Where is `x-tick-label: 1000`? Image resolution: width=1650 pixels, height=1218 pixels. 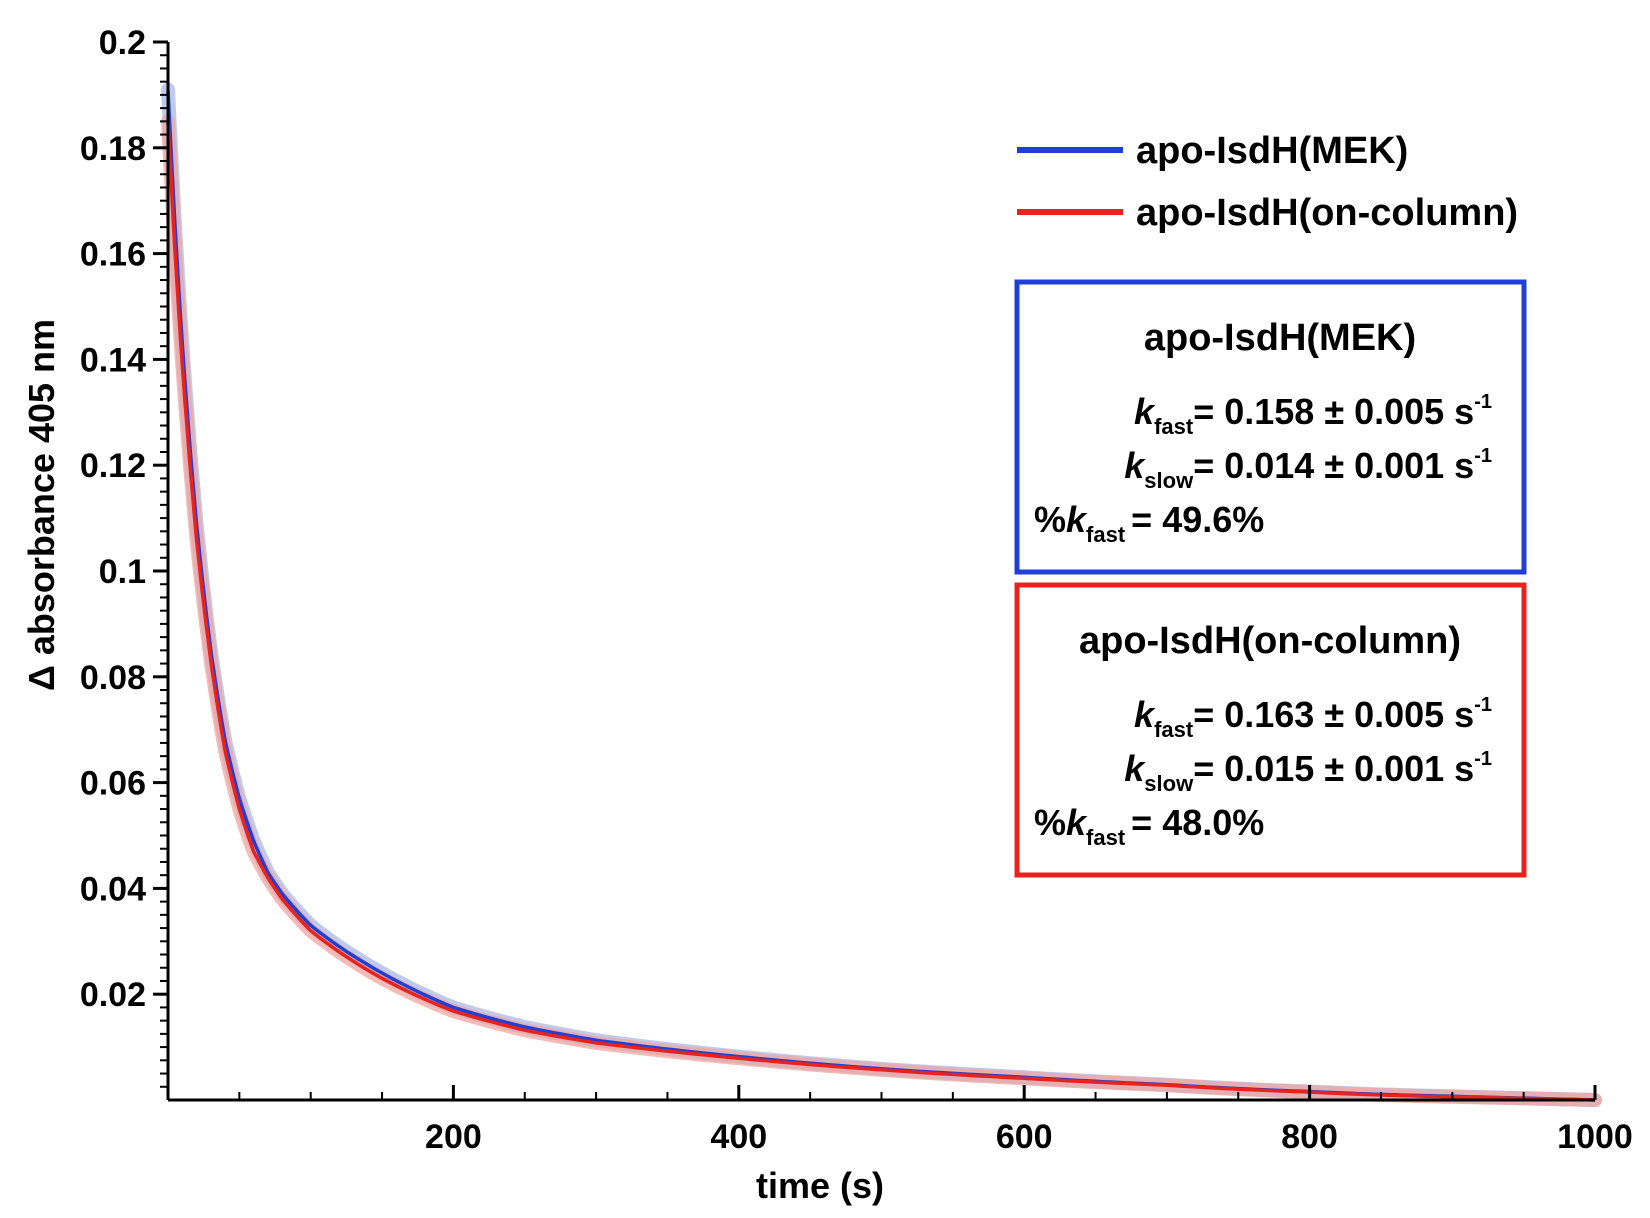
x-tick-label: 1000 is located at coordinates (1595, 1137).